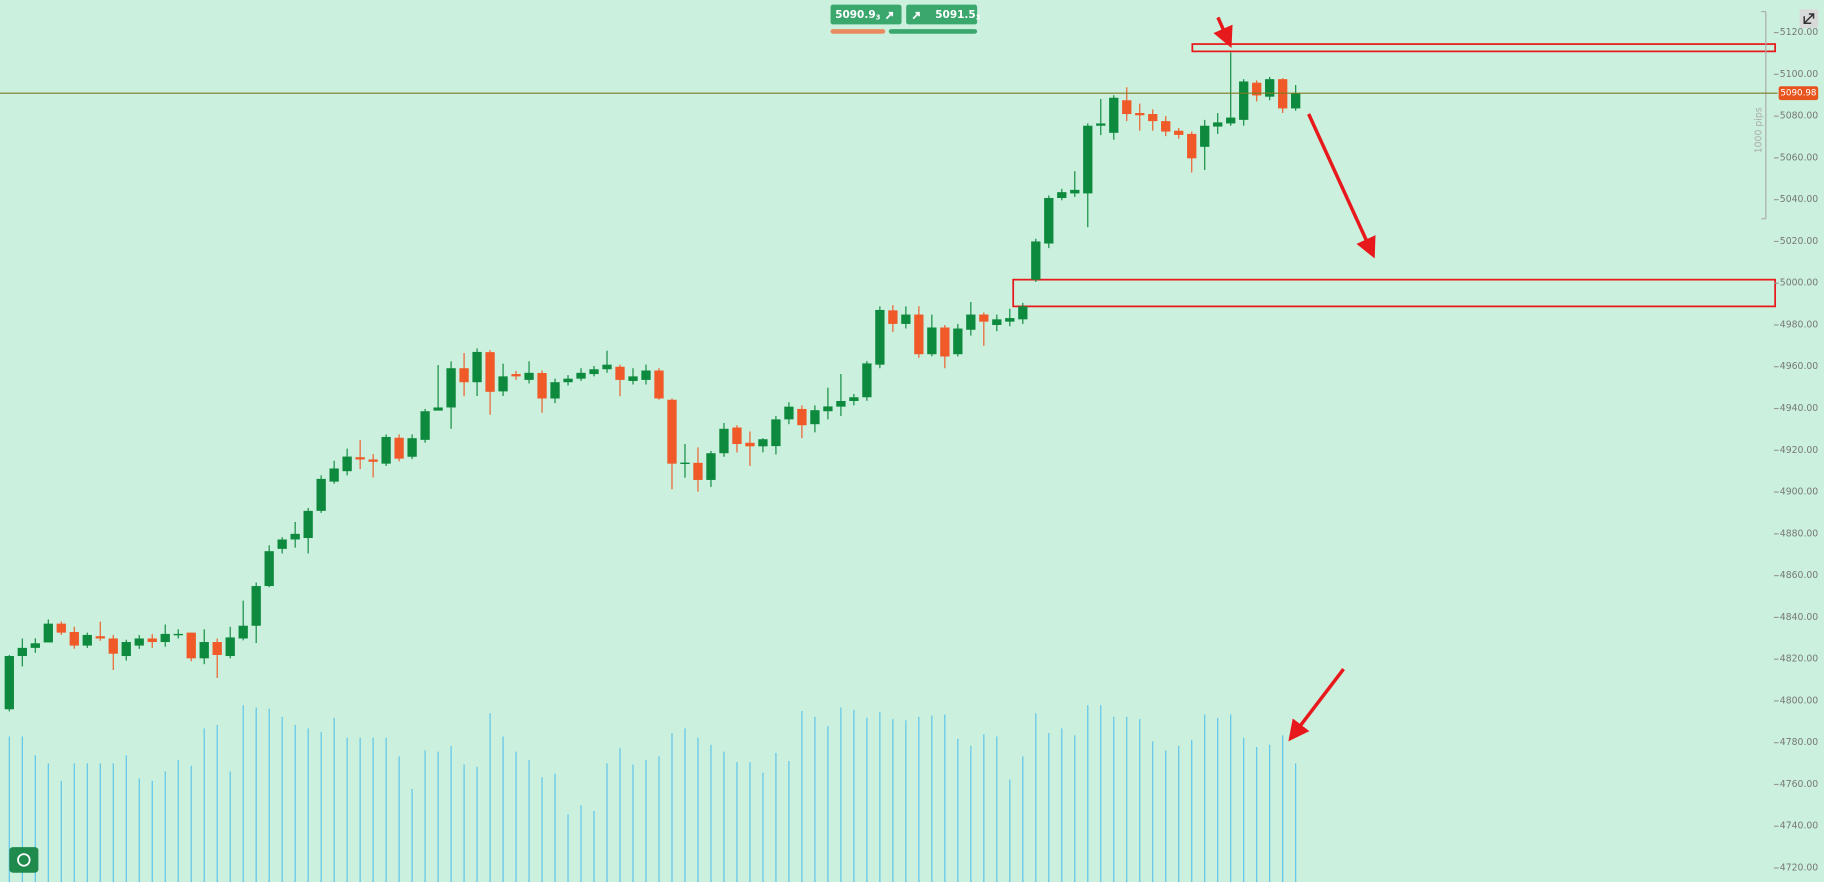 This screenshot has width=1824, height=882. What do you see at coordinates (978, 17) in the screenshot?
I see `buy-sub: 3` at bounding box center [978, 17].